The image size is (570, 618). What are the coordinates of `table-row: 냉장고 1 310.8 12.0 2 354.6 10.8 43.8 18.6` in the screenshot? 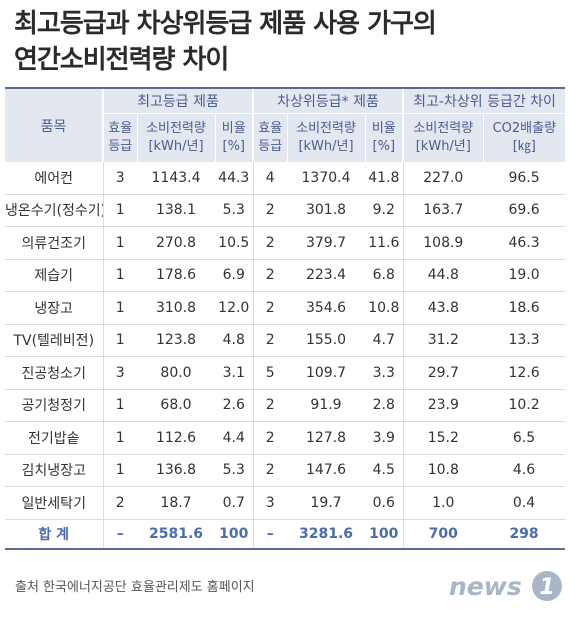 It's located at (285, 308).